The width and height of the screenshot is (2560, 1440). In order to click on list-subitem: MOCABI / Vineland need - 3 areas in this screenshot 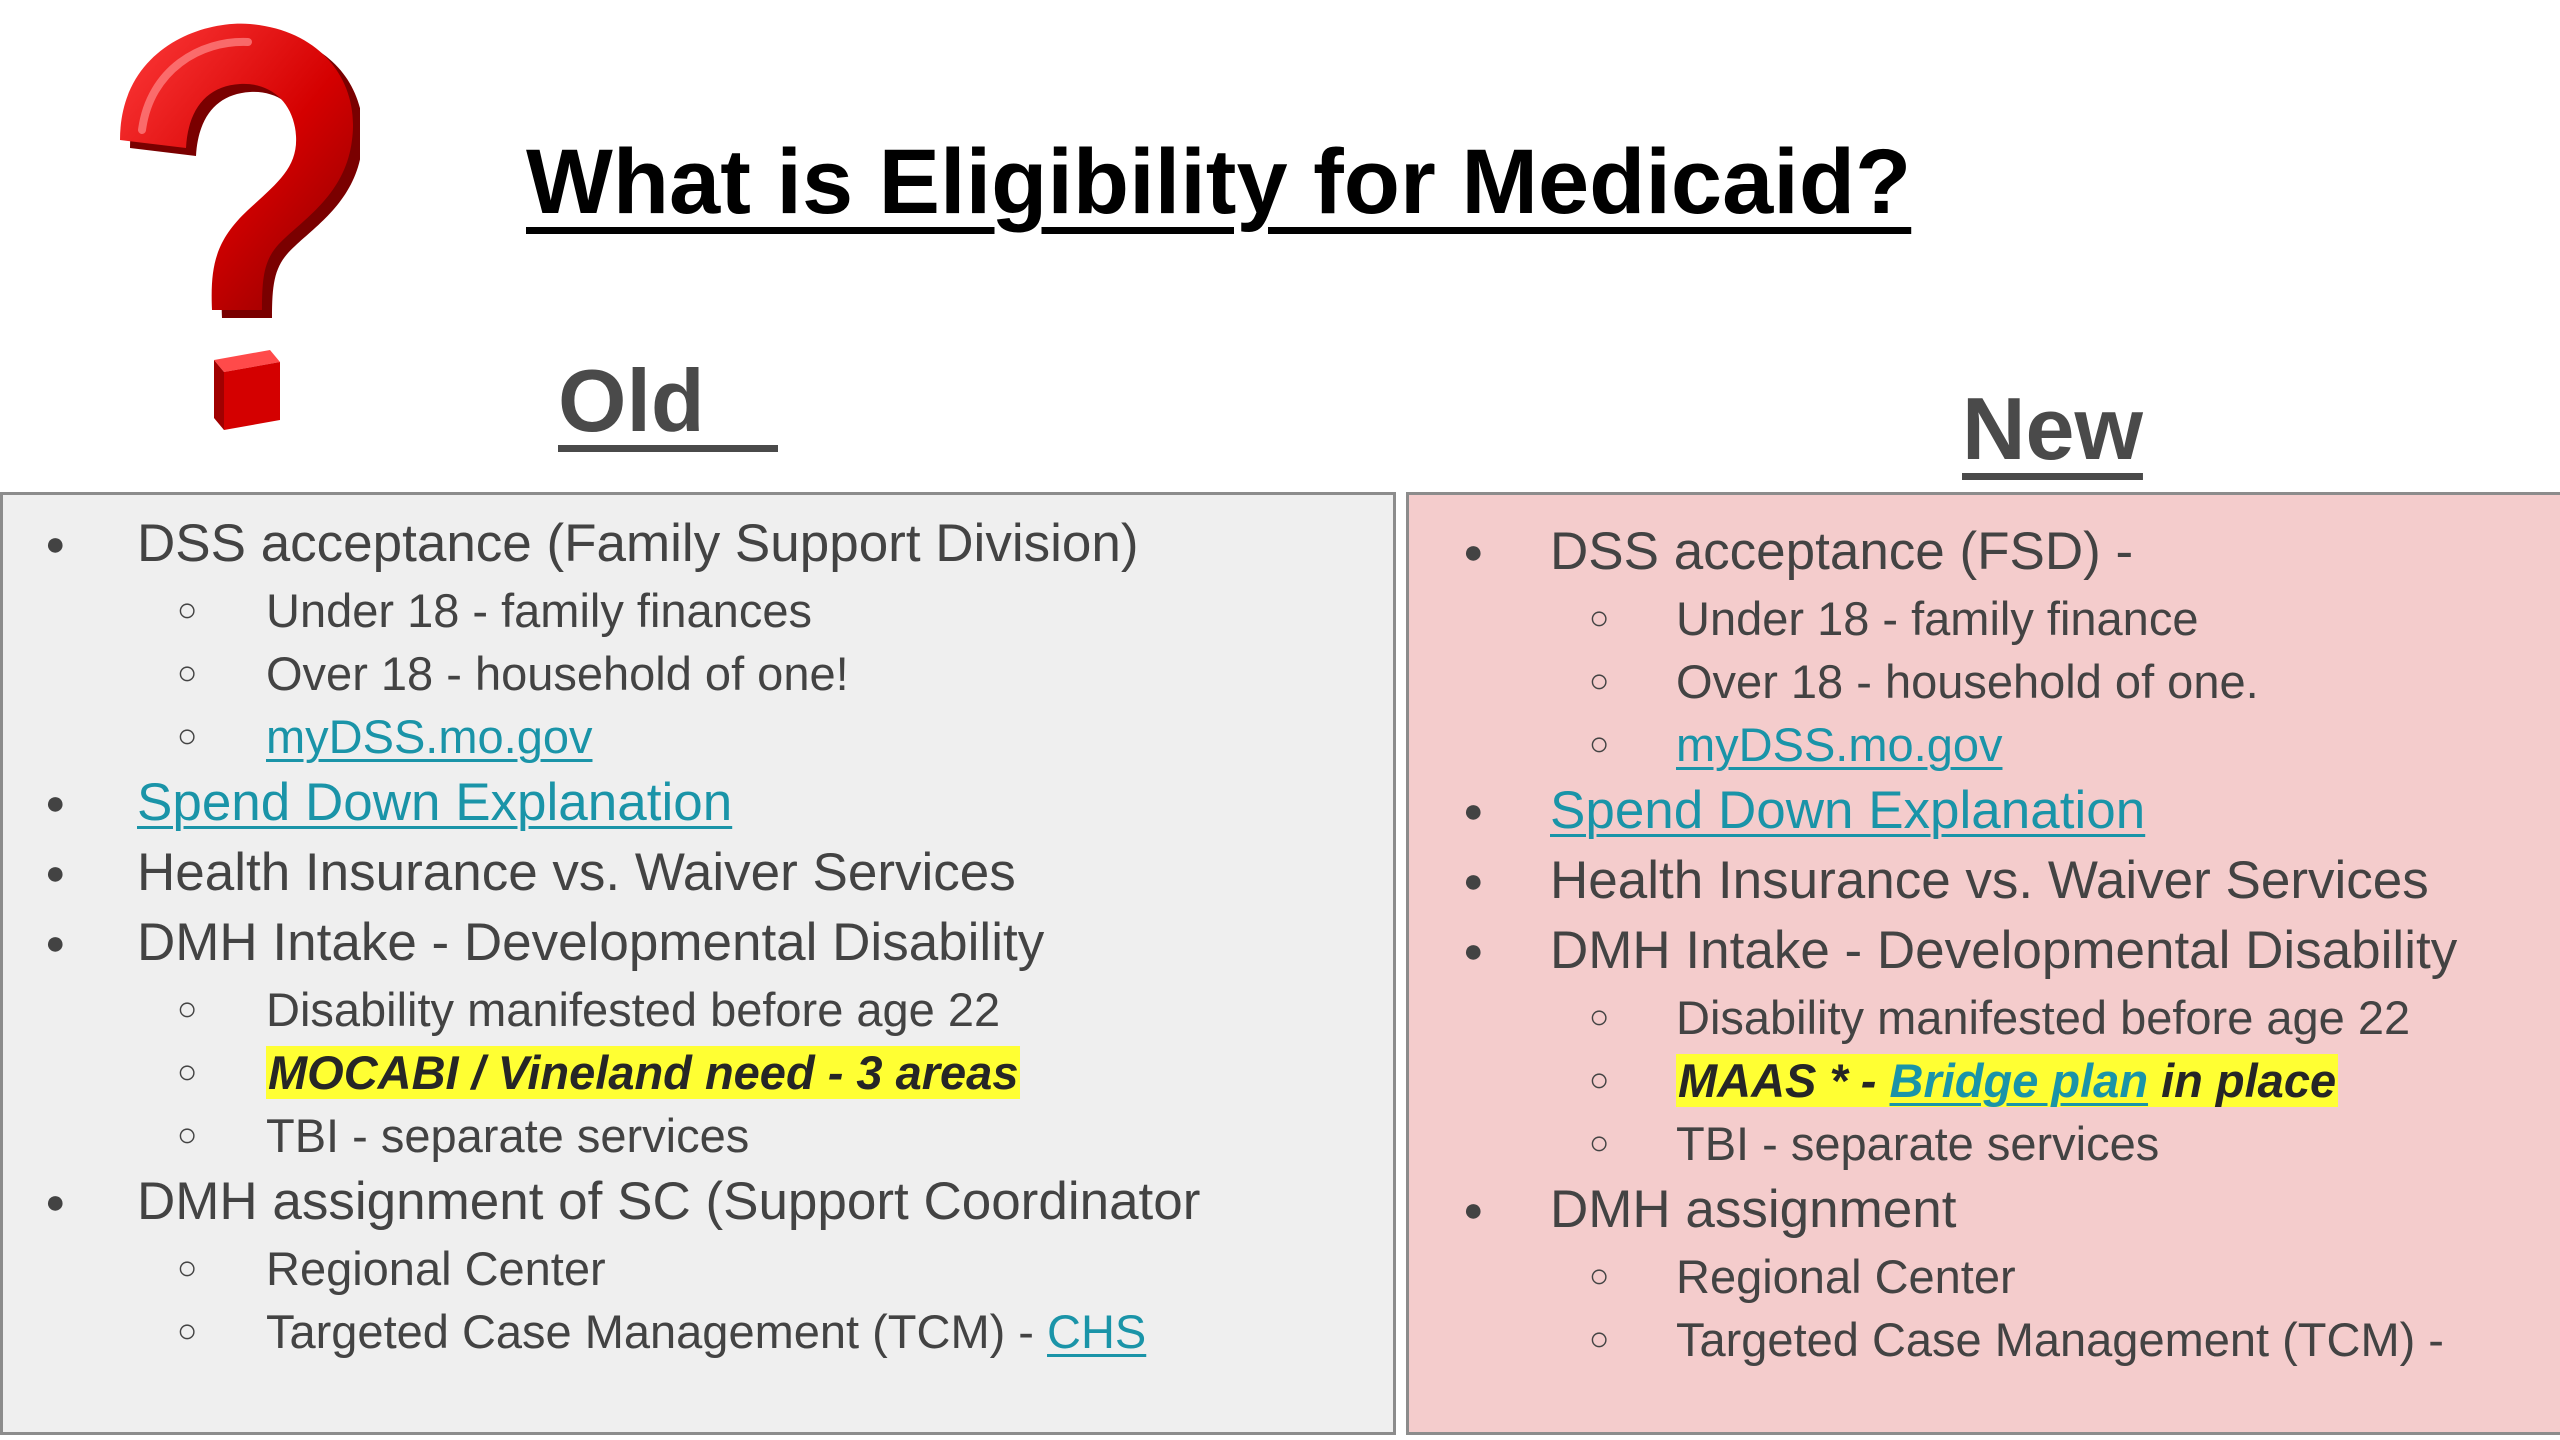, I will do `click(698, 1072)`.